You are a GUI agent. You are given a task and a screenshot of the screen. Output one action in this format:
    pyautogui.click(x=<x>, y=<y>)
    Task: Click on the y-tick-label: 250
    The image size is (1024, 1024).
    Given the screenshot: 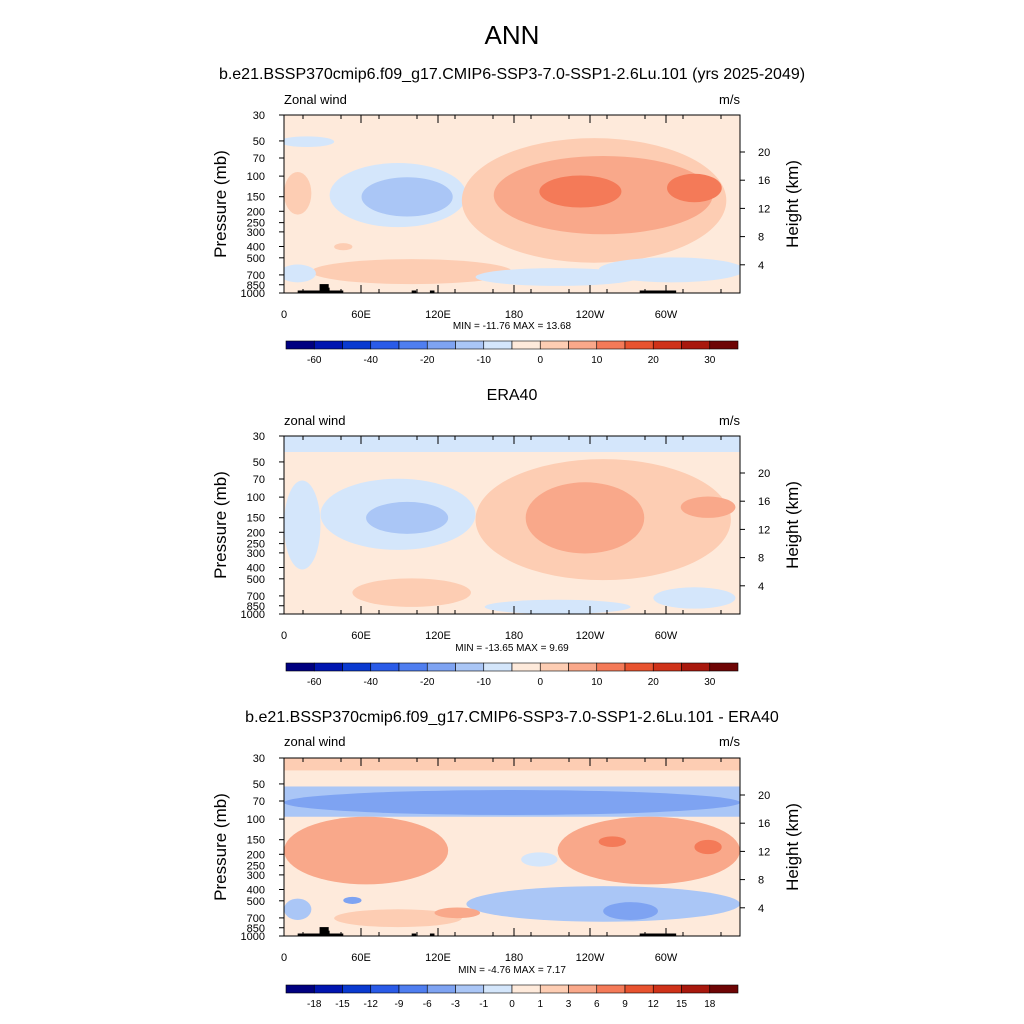 What is the action you would take?
    pyautogui.click(x=256, y=224)
    